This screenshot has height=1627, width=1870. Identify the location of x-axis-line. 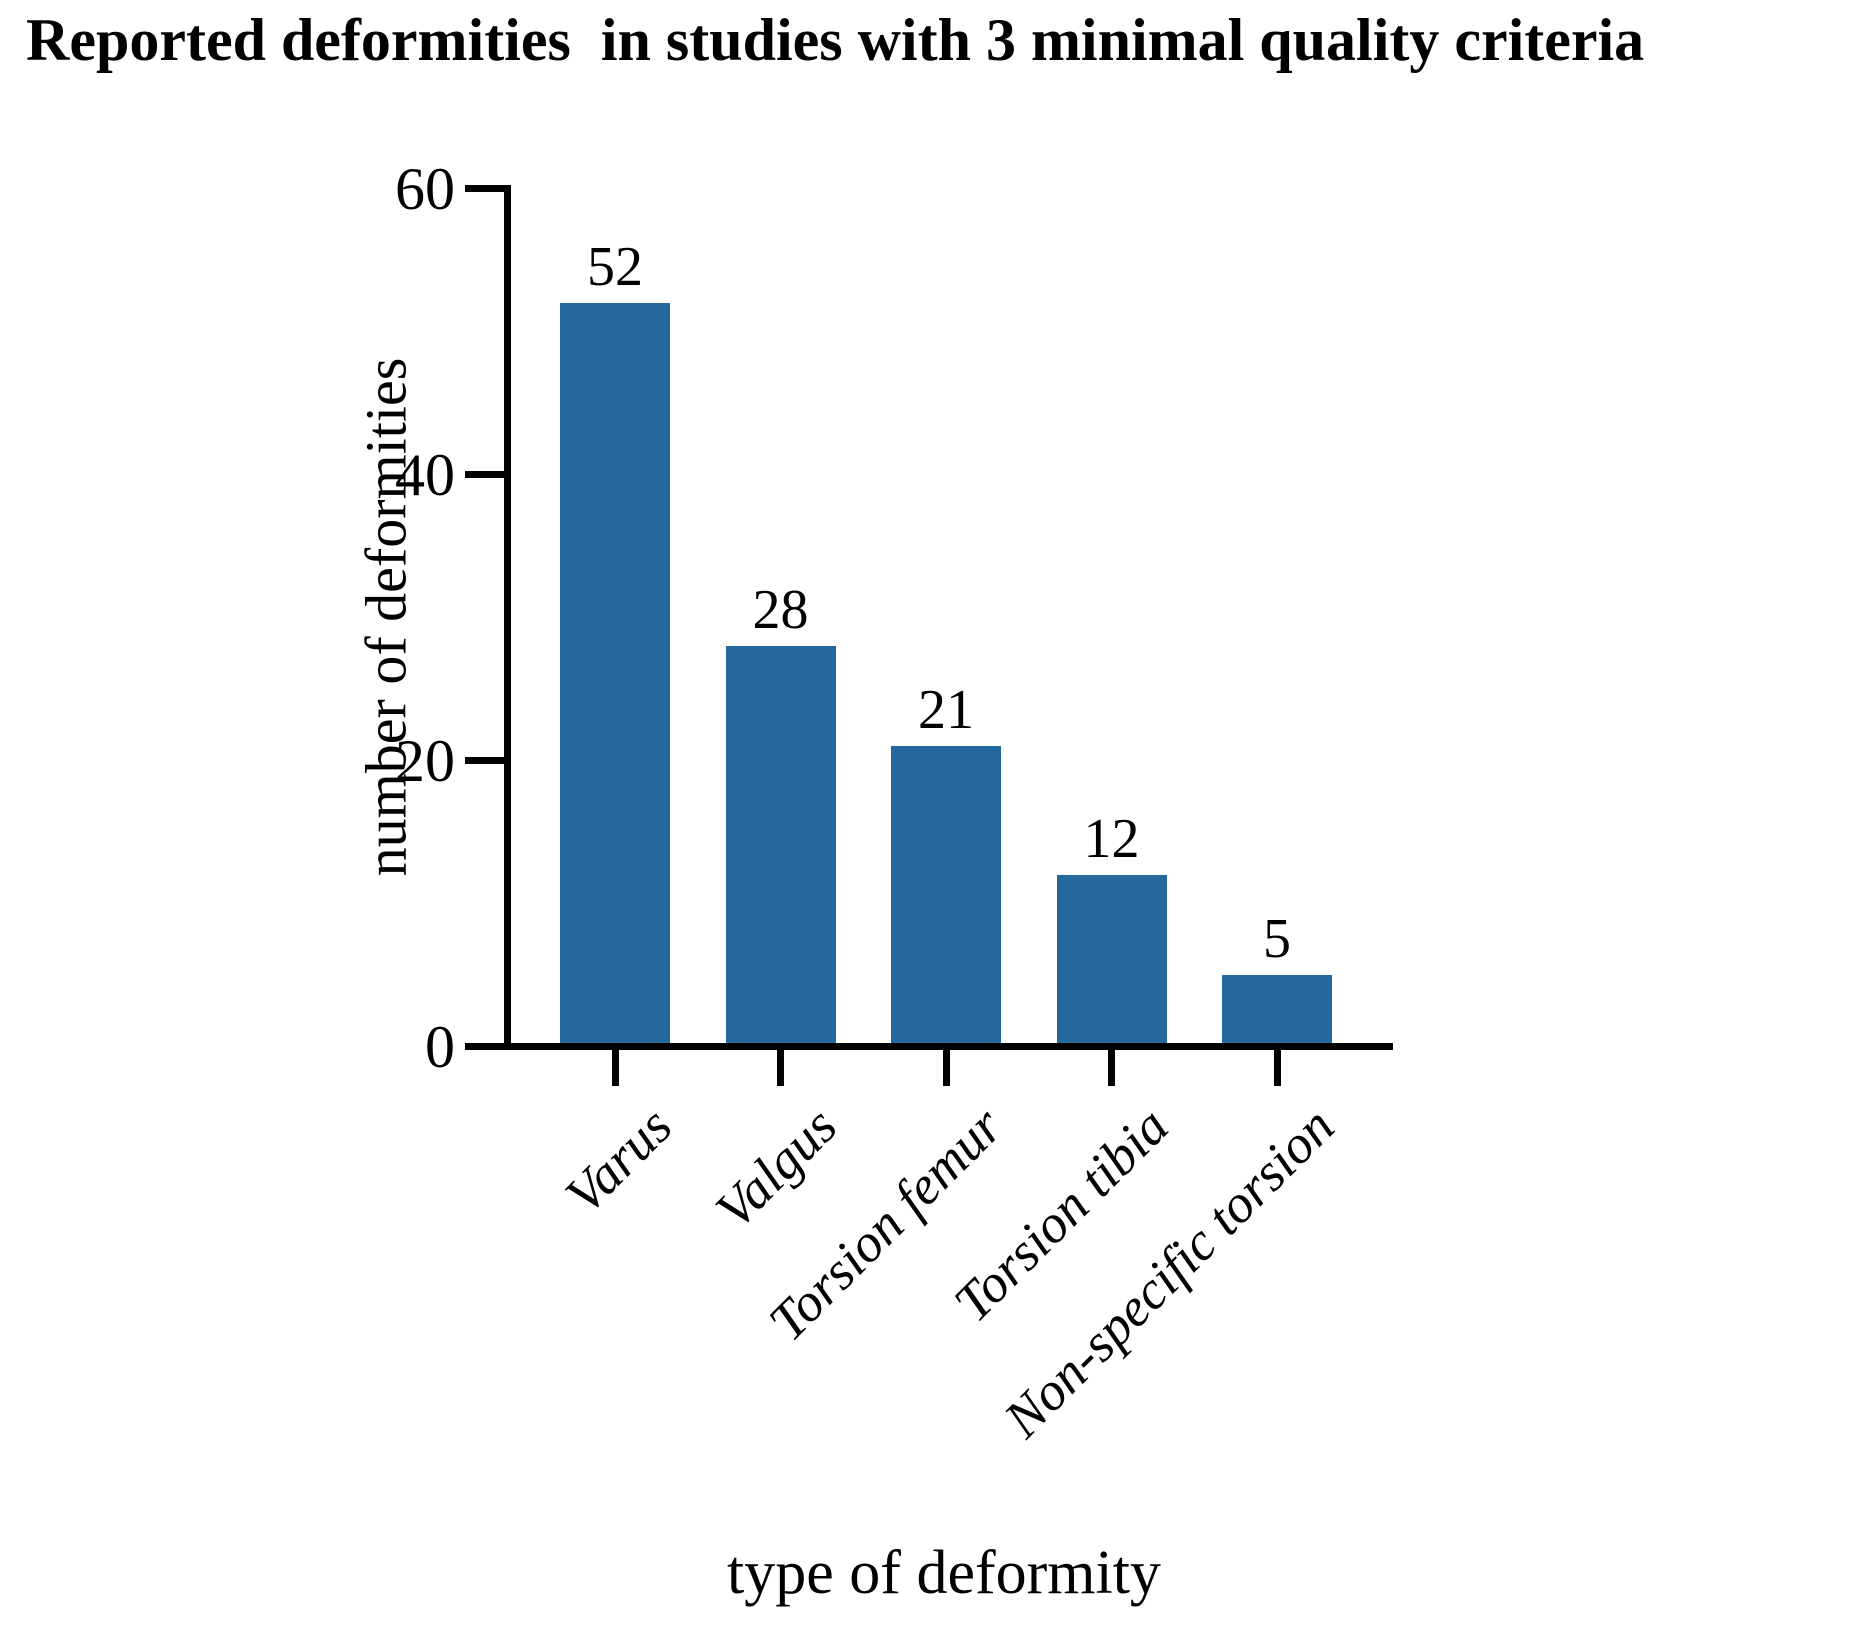
(948, 1046).